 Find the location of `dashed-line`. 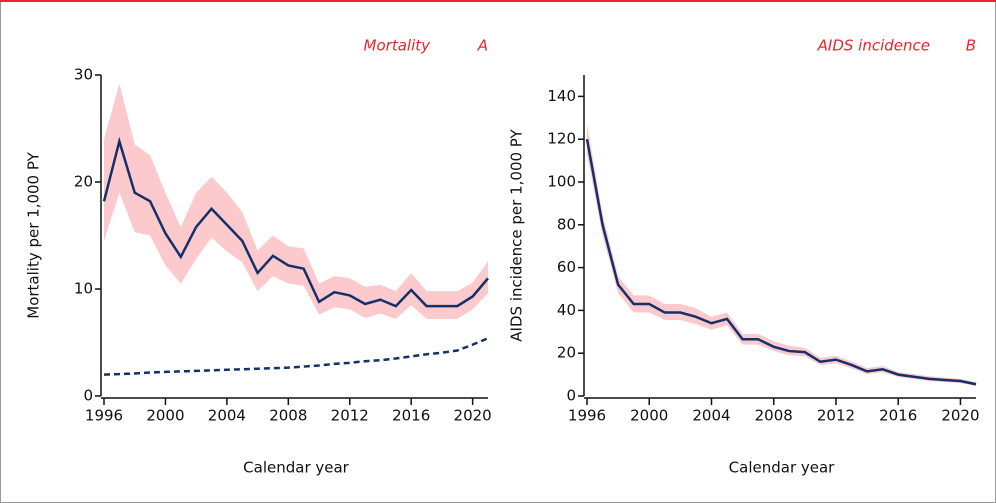

dashed-line is located at coordinates (296, 356).